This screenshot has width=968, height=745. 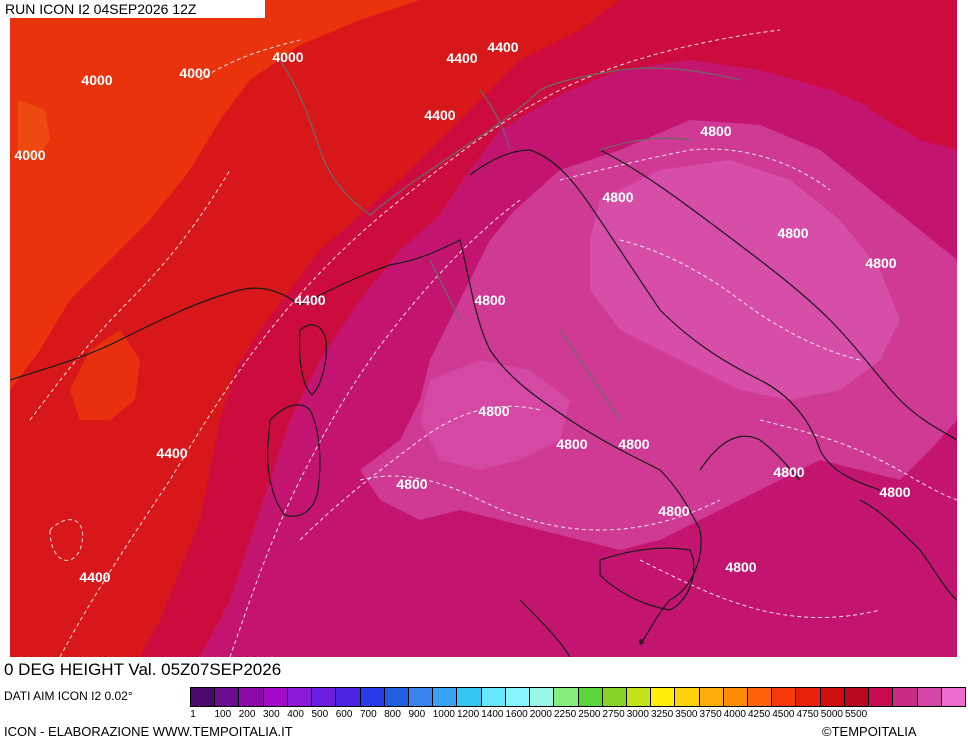 I want to click on legend-tick-label: 5000, so click(x=831, y=714).